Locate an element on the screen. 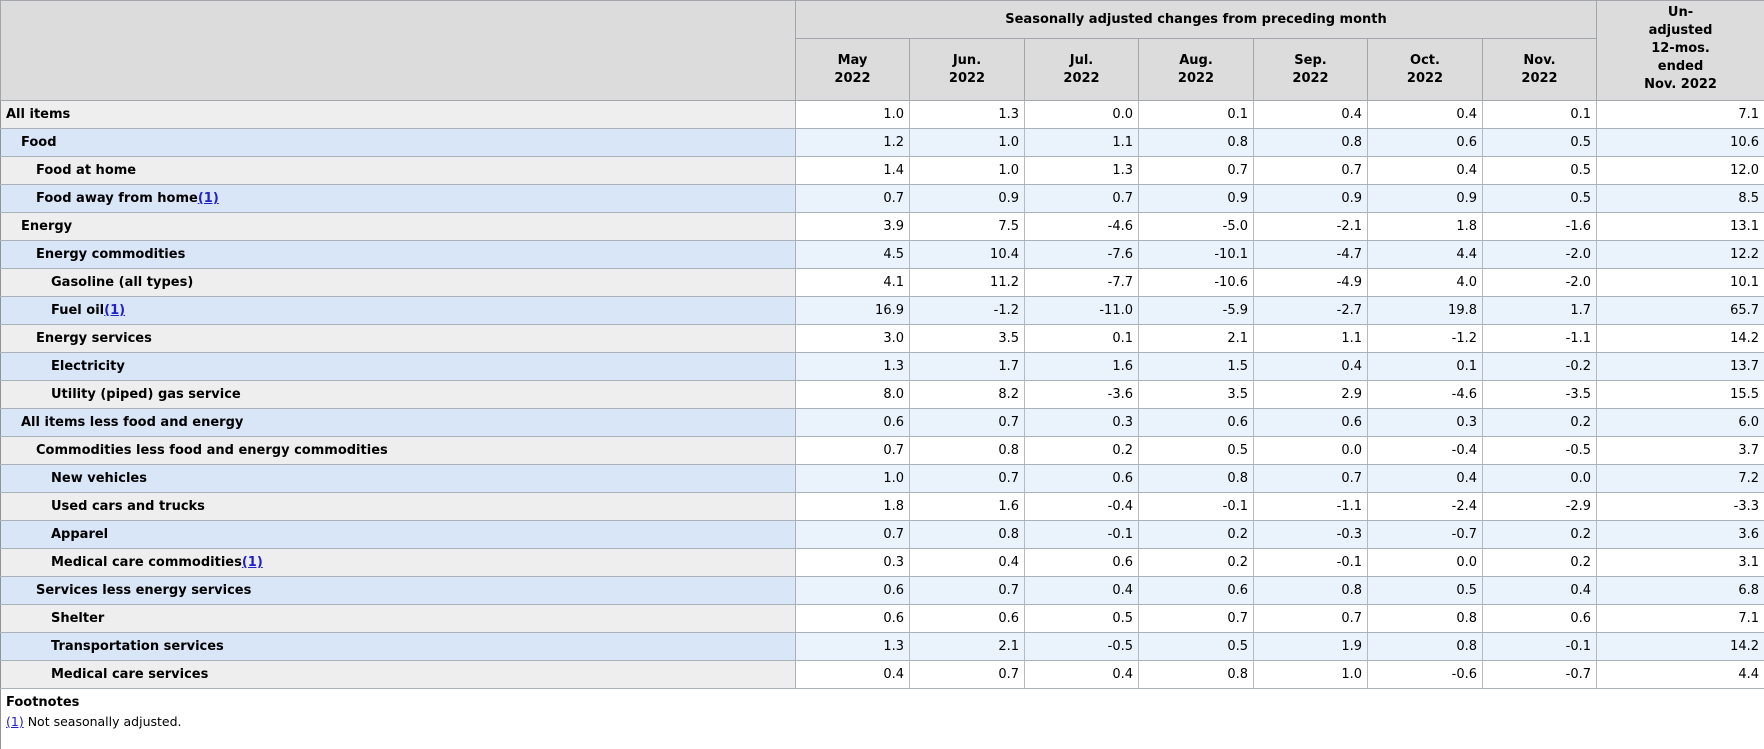 The width and height of the screenshot is (1764, 749). unadjusted-12mo-cell: 6.8 is located at coordinates (1680, 590).